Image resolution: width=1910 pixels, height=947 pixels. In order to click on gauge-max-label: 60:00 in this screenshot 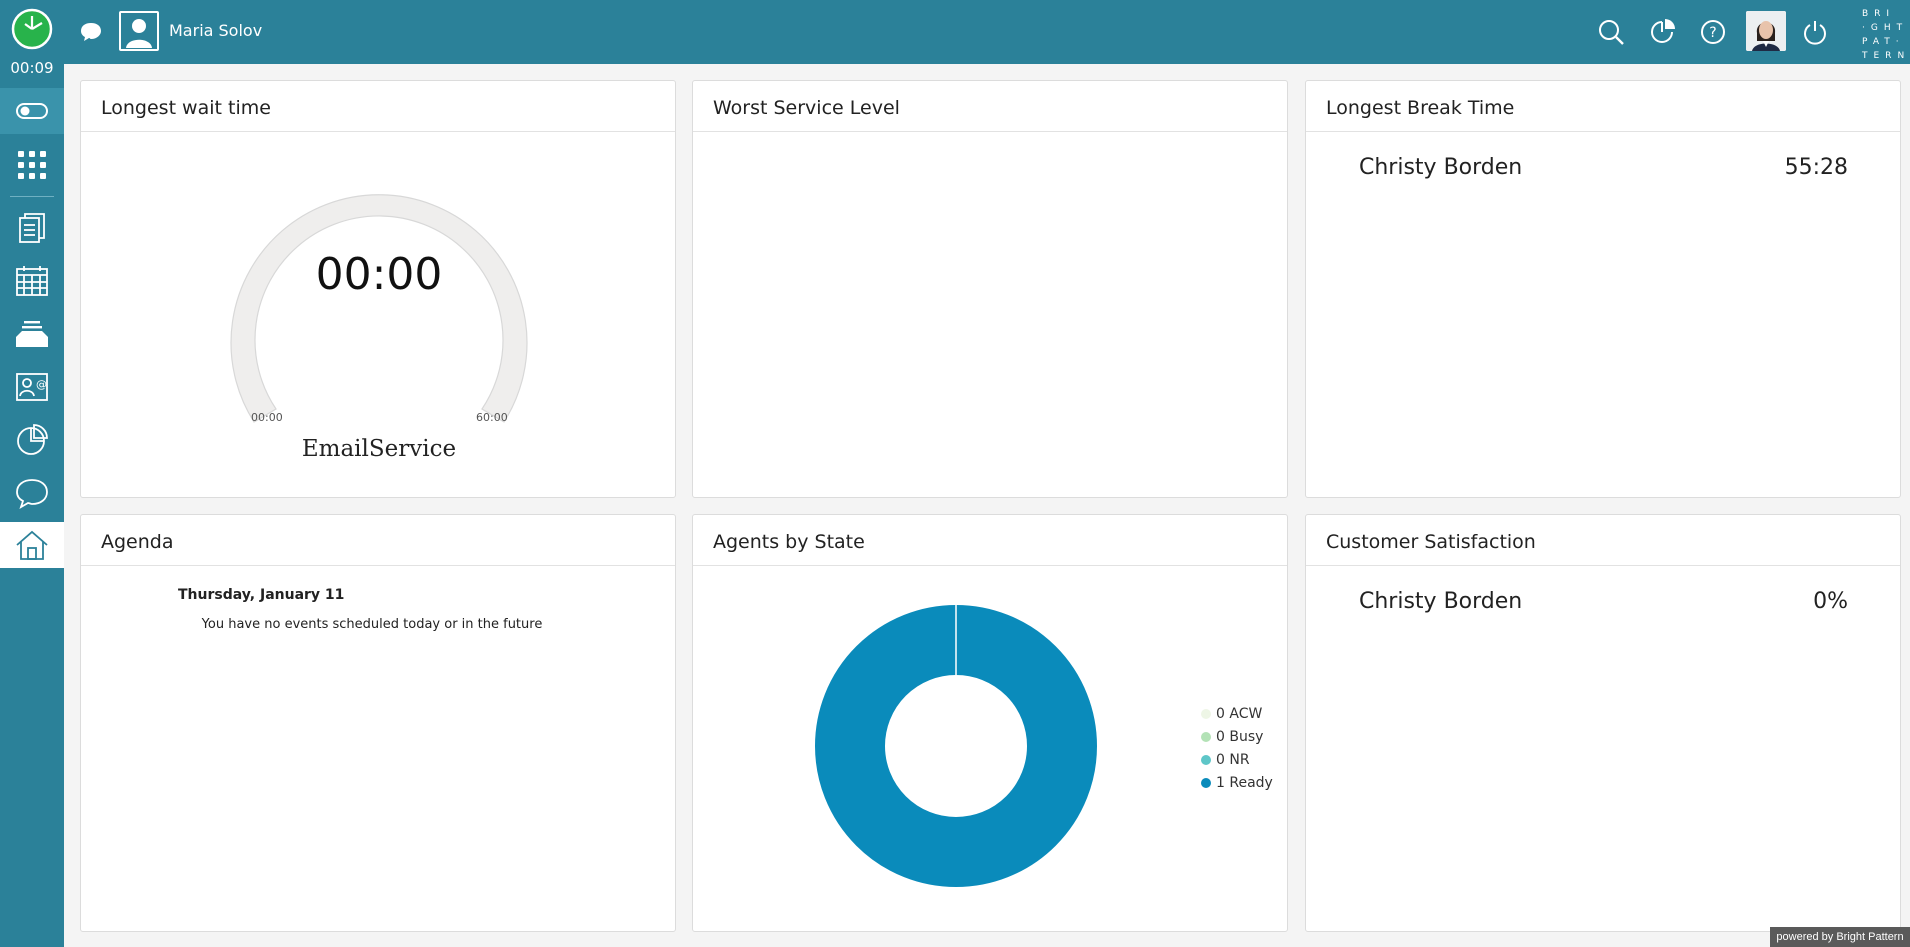, I will do `click(492, 417)`.